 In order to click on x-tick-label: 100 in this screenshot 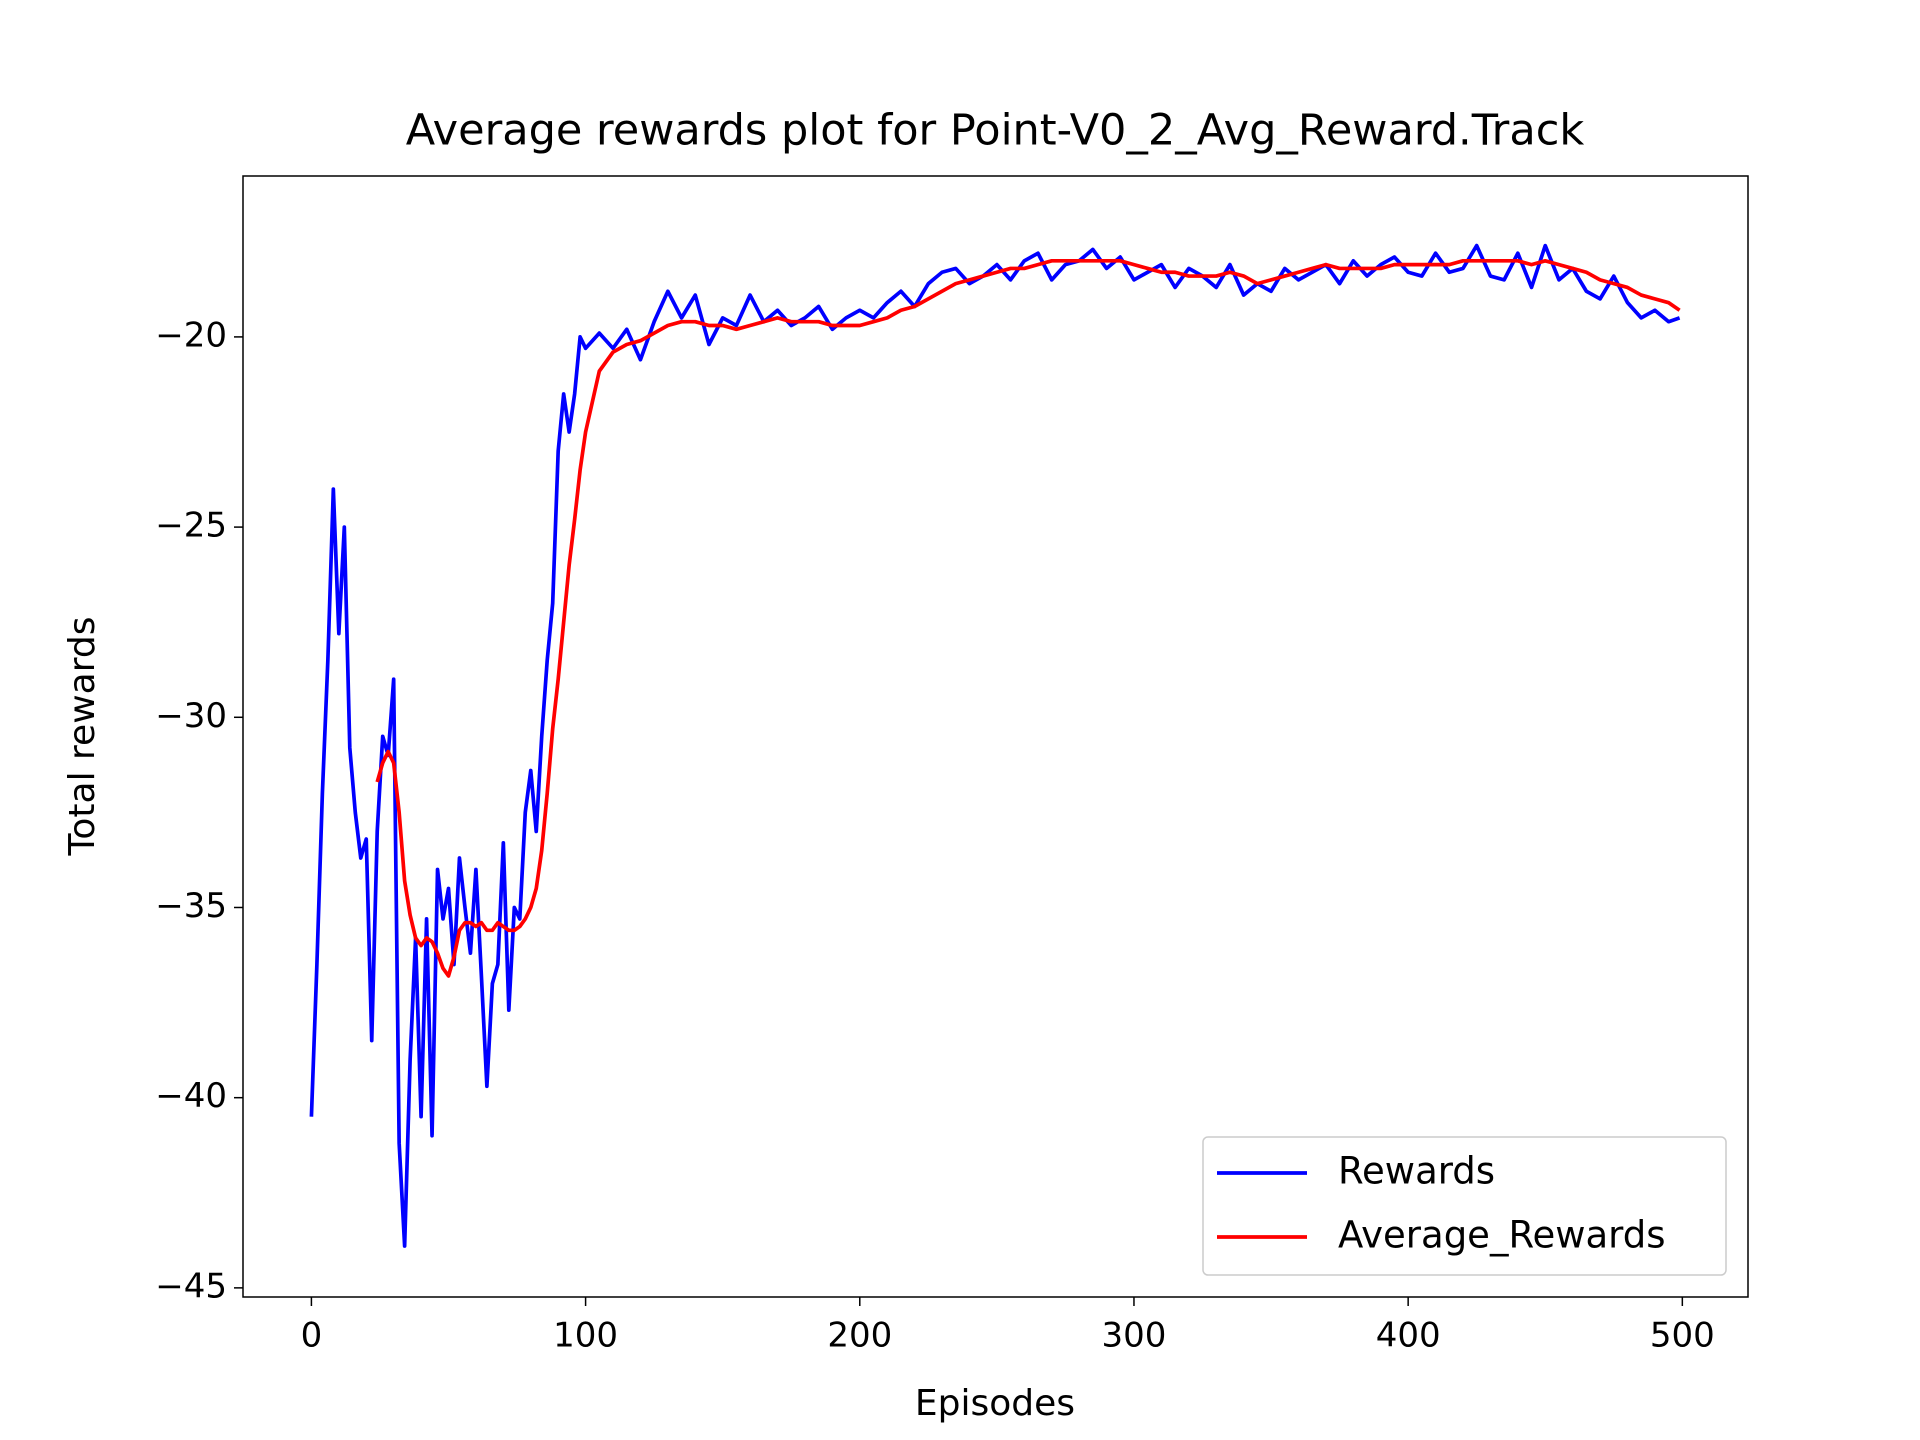, I will do `click(585, 1336)`.